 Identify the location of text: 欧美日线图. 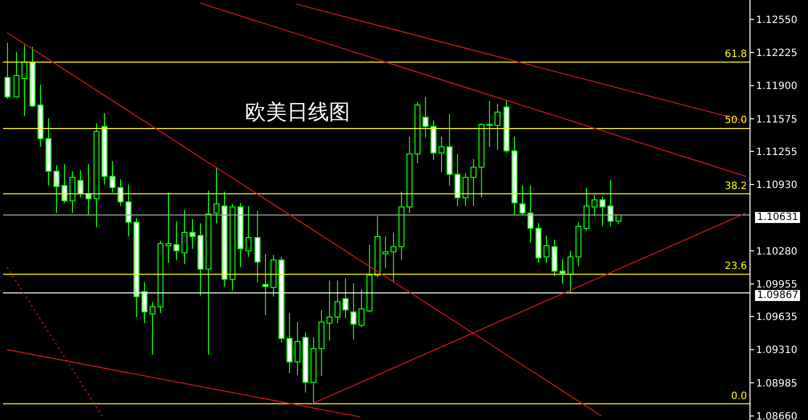
(297, 112).